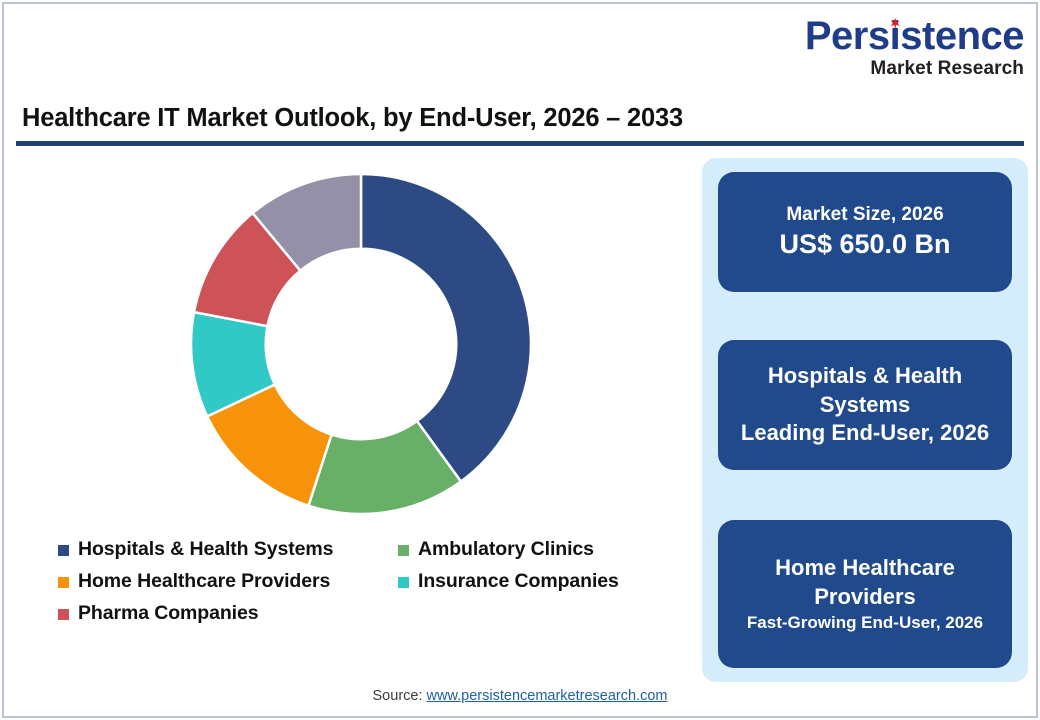  I want to click on fast-growing-end-user-name-line2: Providers, so click(865, 596).